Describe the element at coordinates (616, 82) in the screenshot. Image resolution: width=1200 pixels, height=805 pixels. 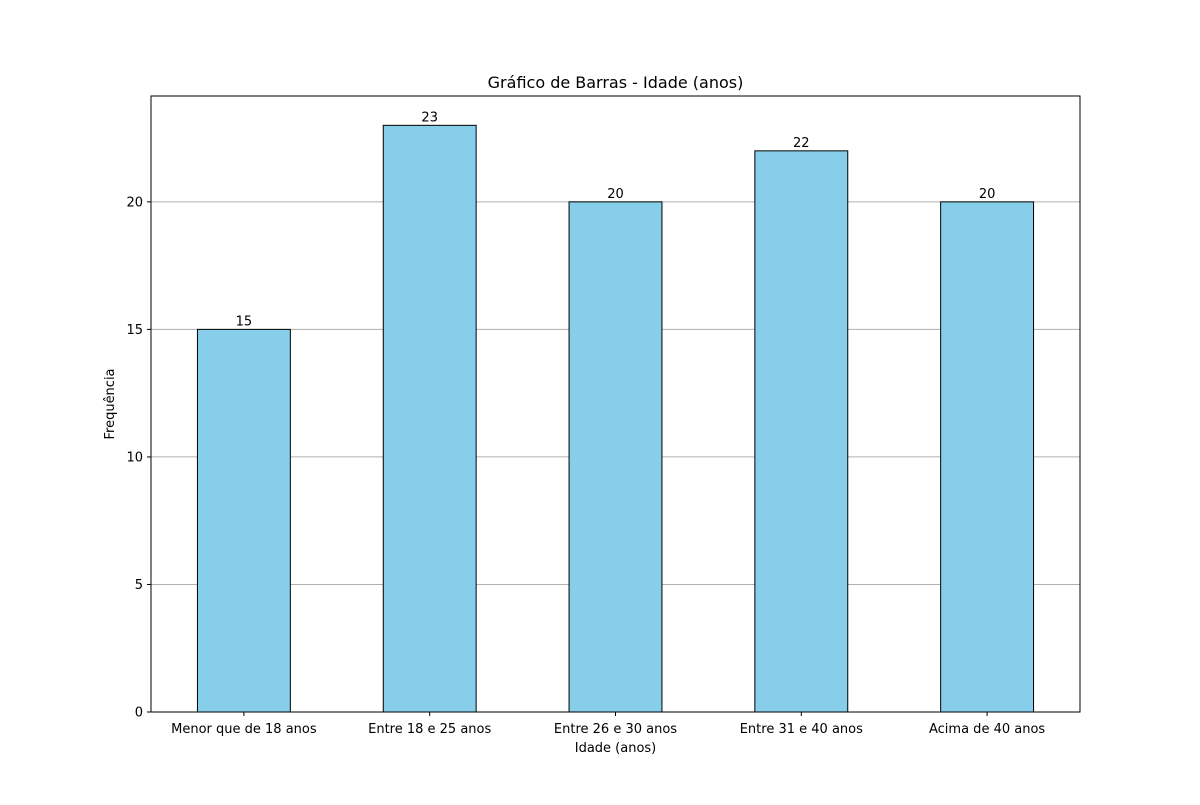
I see `chart-title: Gráfico de Barras - Idade (anos)` at that location.